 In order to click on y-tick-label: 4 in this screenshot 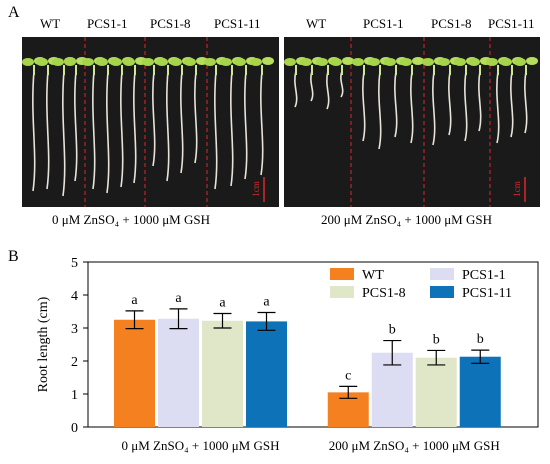, I will do `click(74, 296)`.